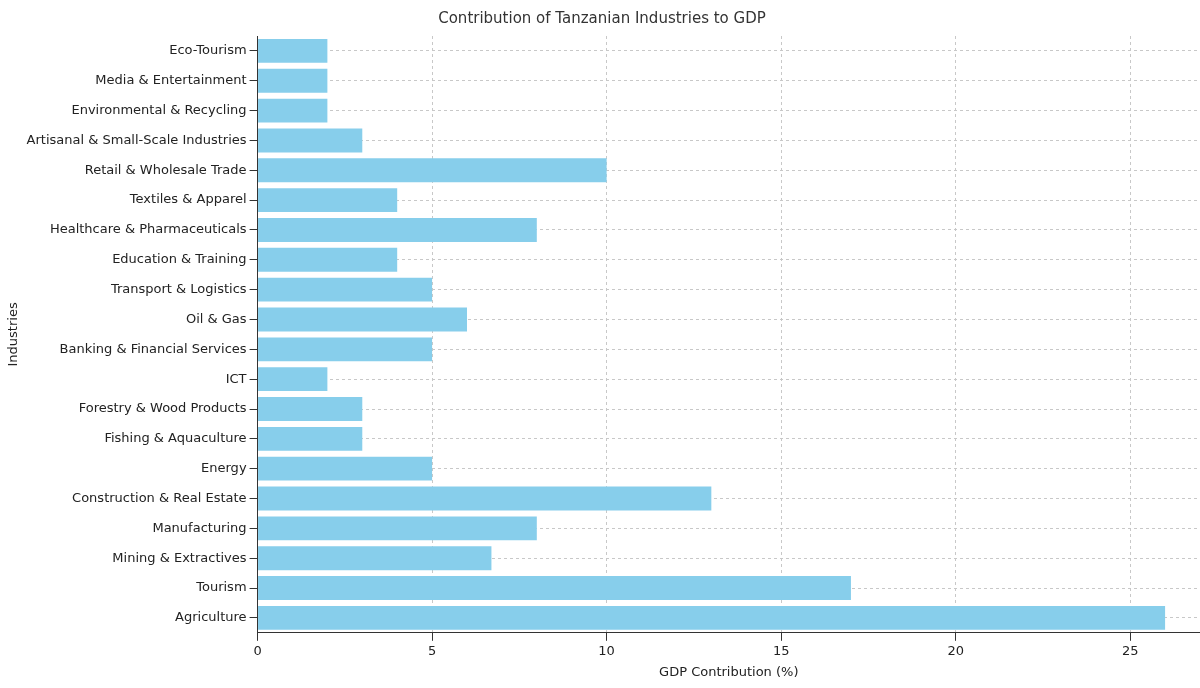  Describe the element at coordinates (148, 229) in the screenshot. I see `y-tick-label: Healthcare & Pharmaceuticals` at that location.